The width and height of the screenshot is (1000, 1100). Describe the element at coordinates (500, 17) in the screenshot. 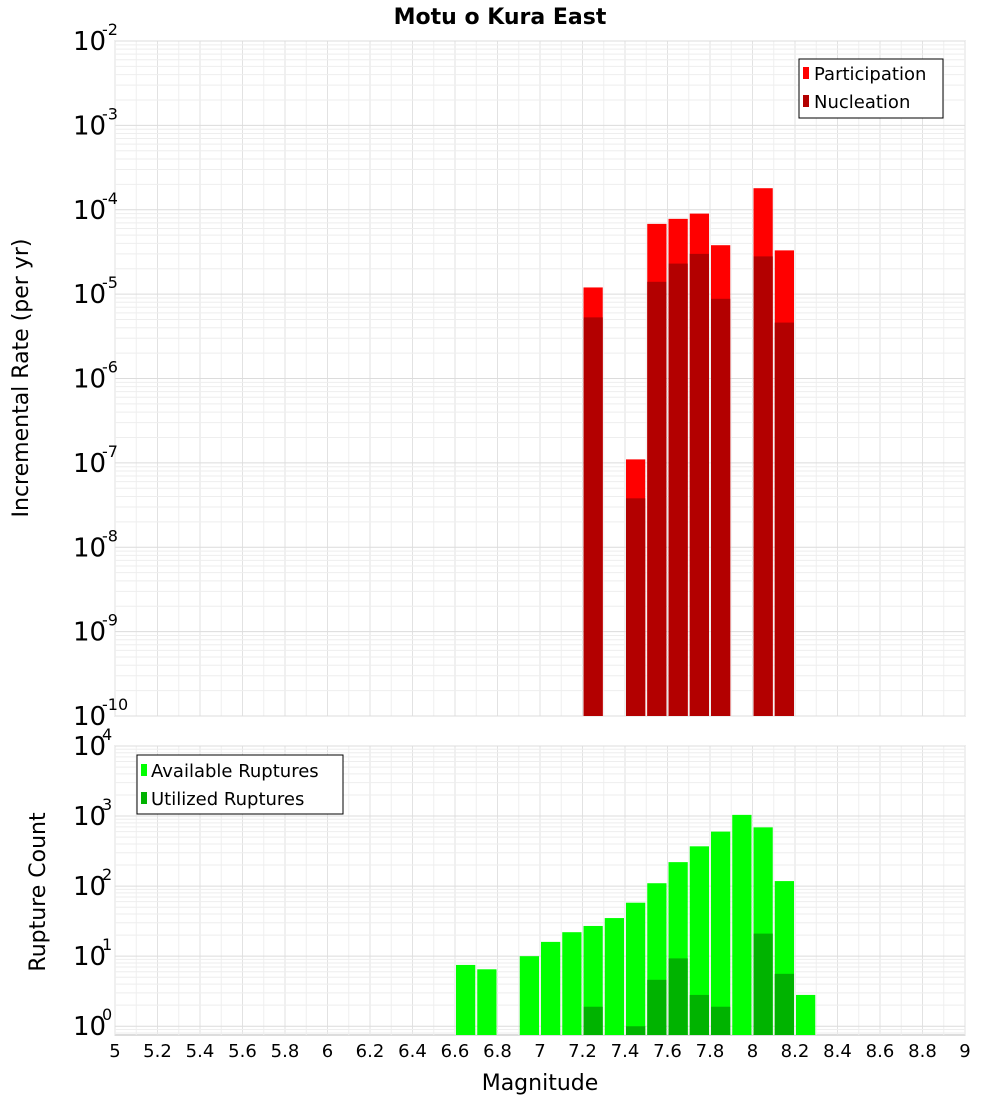

I see `chart-title: Motu o Kura East` at that location.